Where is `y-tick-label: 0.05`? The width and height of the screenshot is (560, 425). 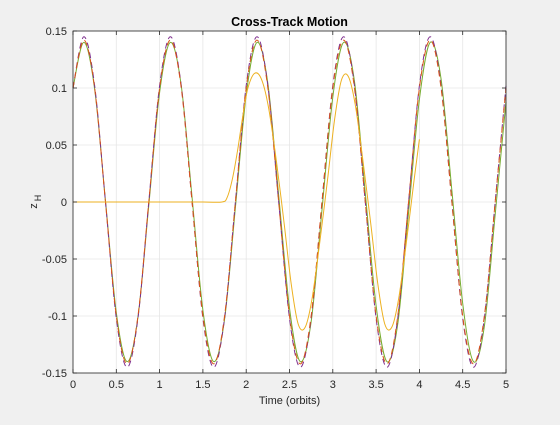
y-tick-label: 0.05 is located at coordinates (56, 146).